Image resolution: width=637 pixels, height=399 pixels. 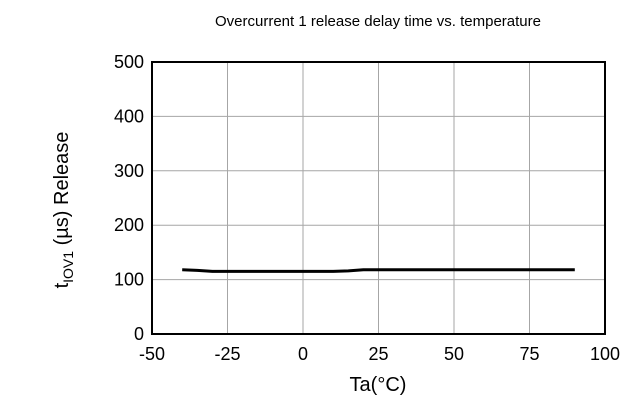 I want to click on x-tick-label-3: 25, so click(x=378, y=354).